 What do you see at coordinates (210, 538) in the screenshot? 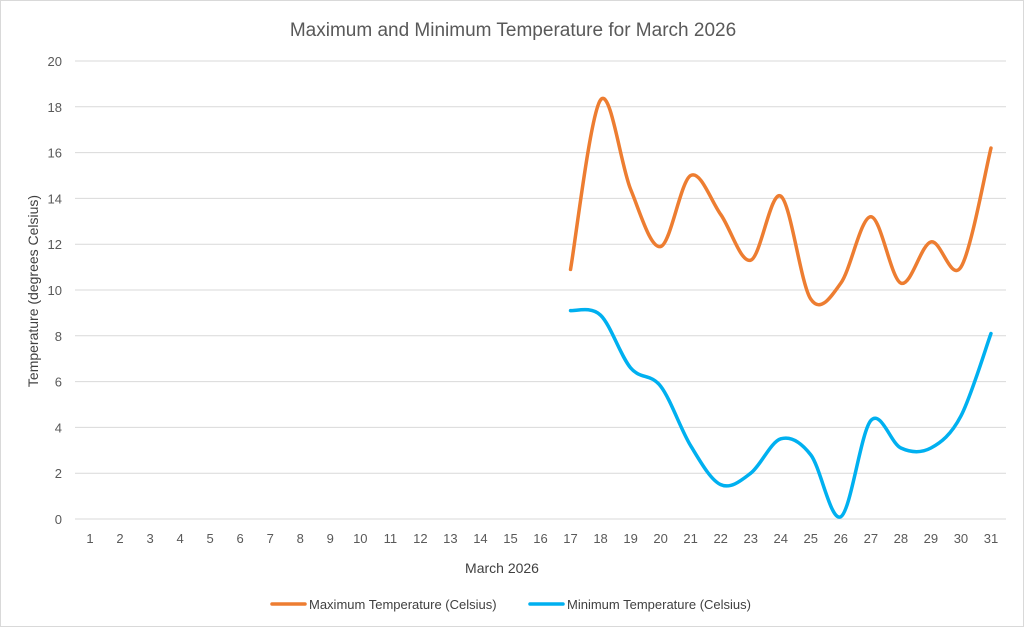
I see `x-tick-label: 5` at bounding box center [210, 538].